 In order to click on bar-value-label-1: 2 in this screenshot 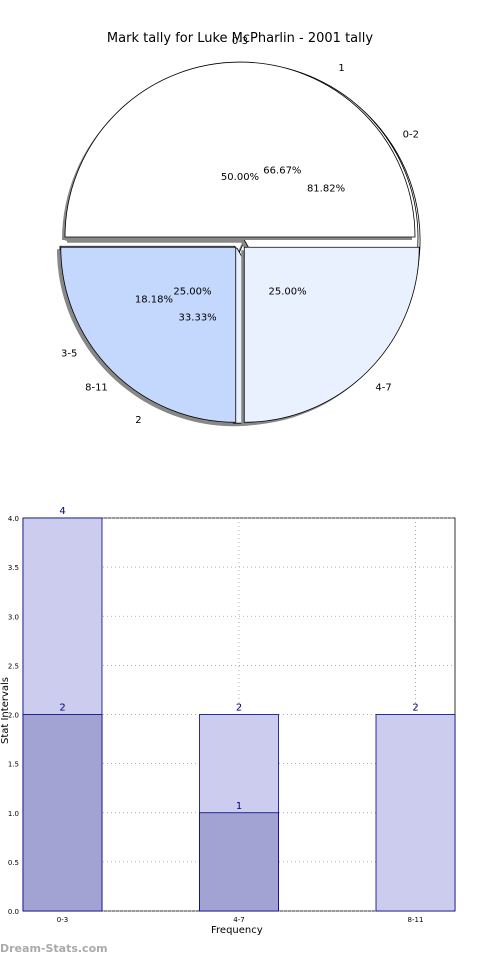, I will do `click(62, 708)`.